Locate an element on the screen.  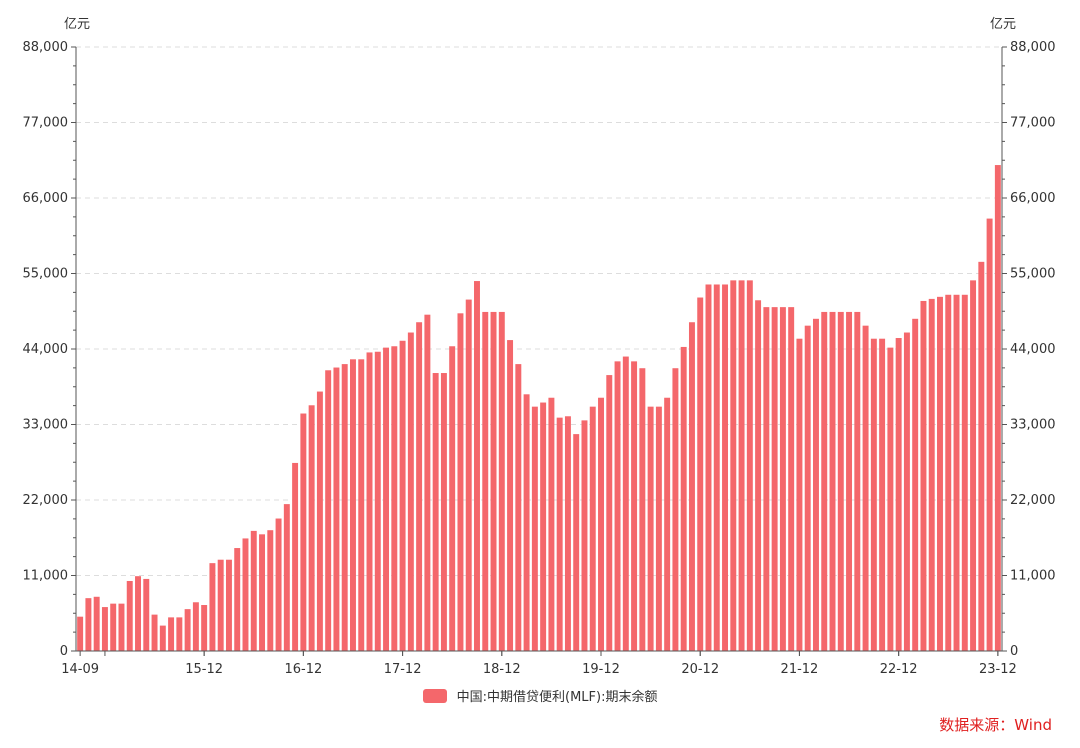
left-y-tick-label: 66,000 is located at coordinates (46, 198).